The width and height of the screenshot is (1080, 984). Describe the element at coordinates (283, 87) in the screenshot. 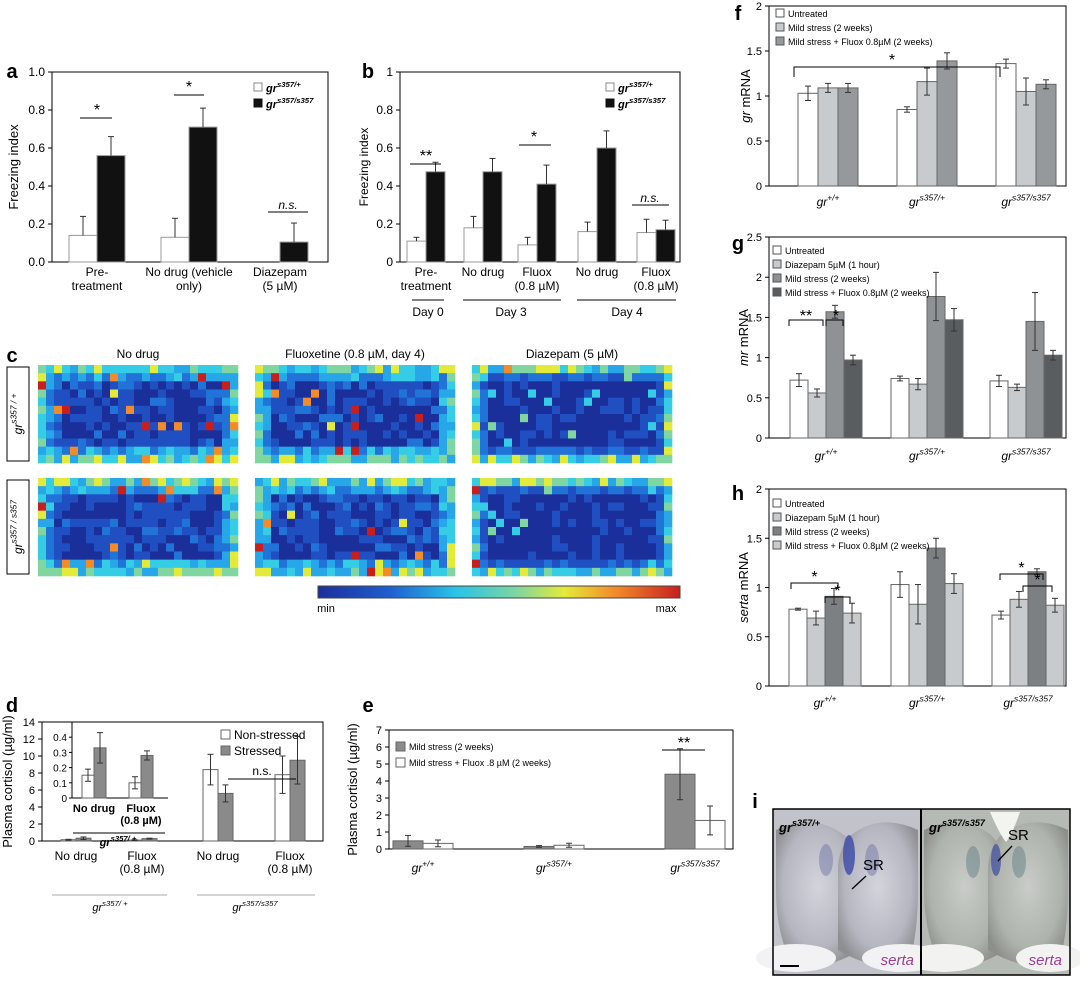

I see `legend-label: grs357/+` at that location.